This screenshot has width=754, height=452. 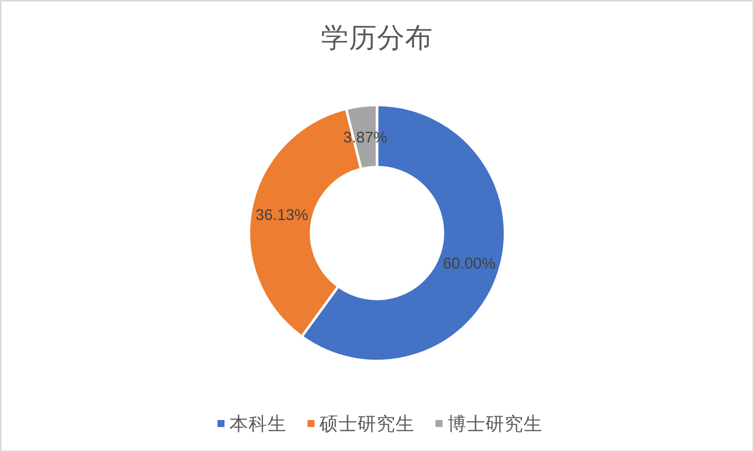 What do you see at coordinates (258, 423) in the screenshot?
I see `legend-label: 本科生` at bounding box center [258, 423].